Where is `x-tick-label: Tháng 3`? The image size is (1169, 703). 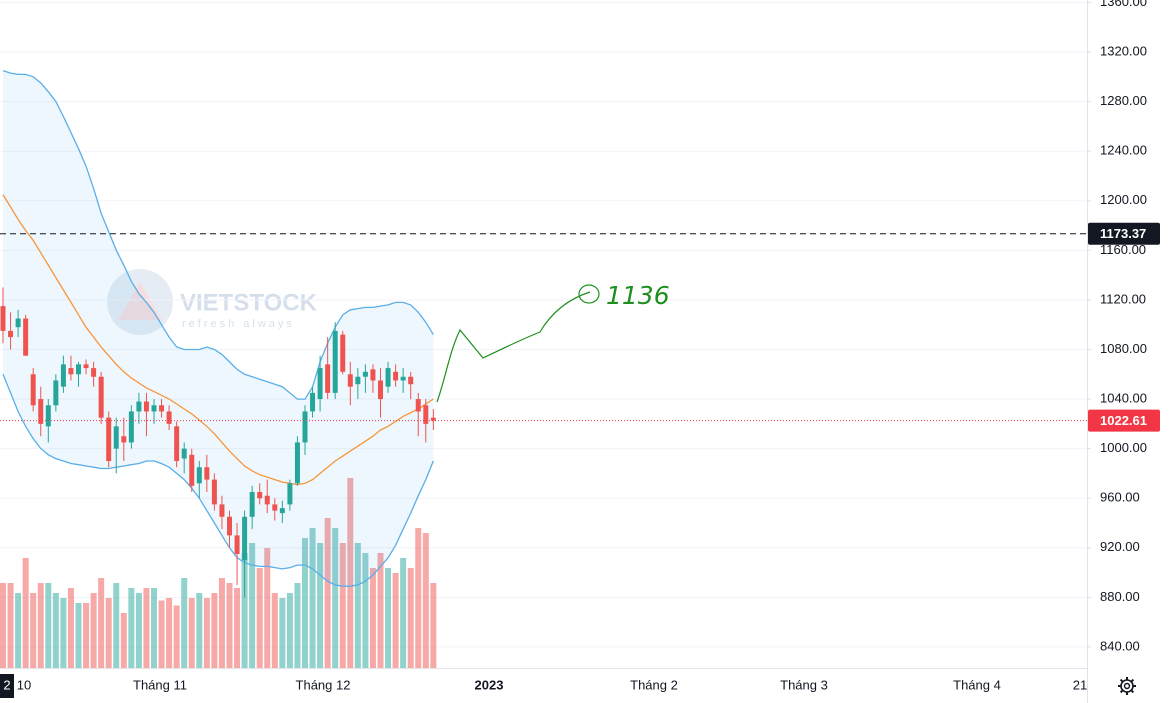
x-tick-label: Tháng 3 is located at coordinates (804, 684).